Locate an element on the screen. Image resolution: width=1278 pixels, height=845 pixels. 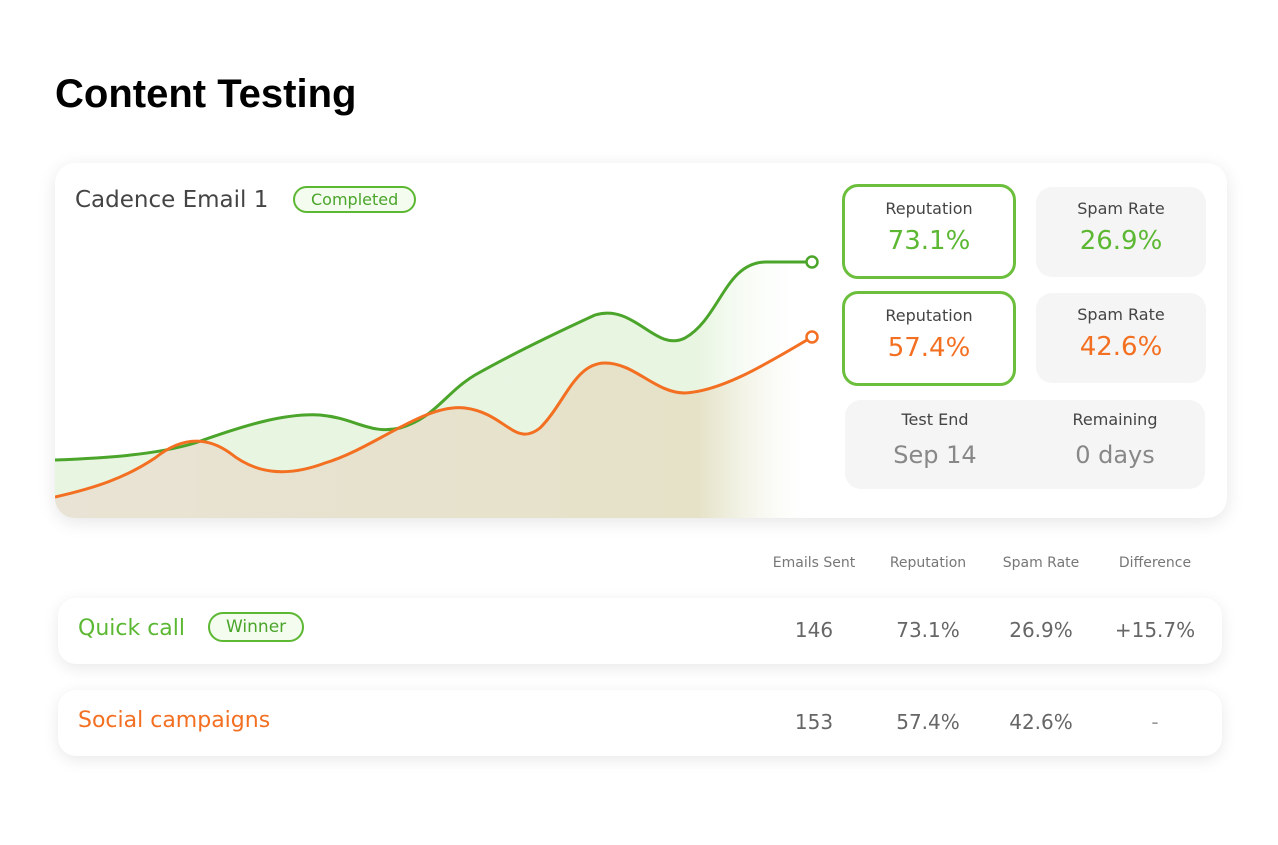
stat-value: 57.4% is located at coordinates (929, 348).